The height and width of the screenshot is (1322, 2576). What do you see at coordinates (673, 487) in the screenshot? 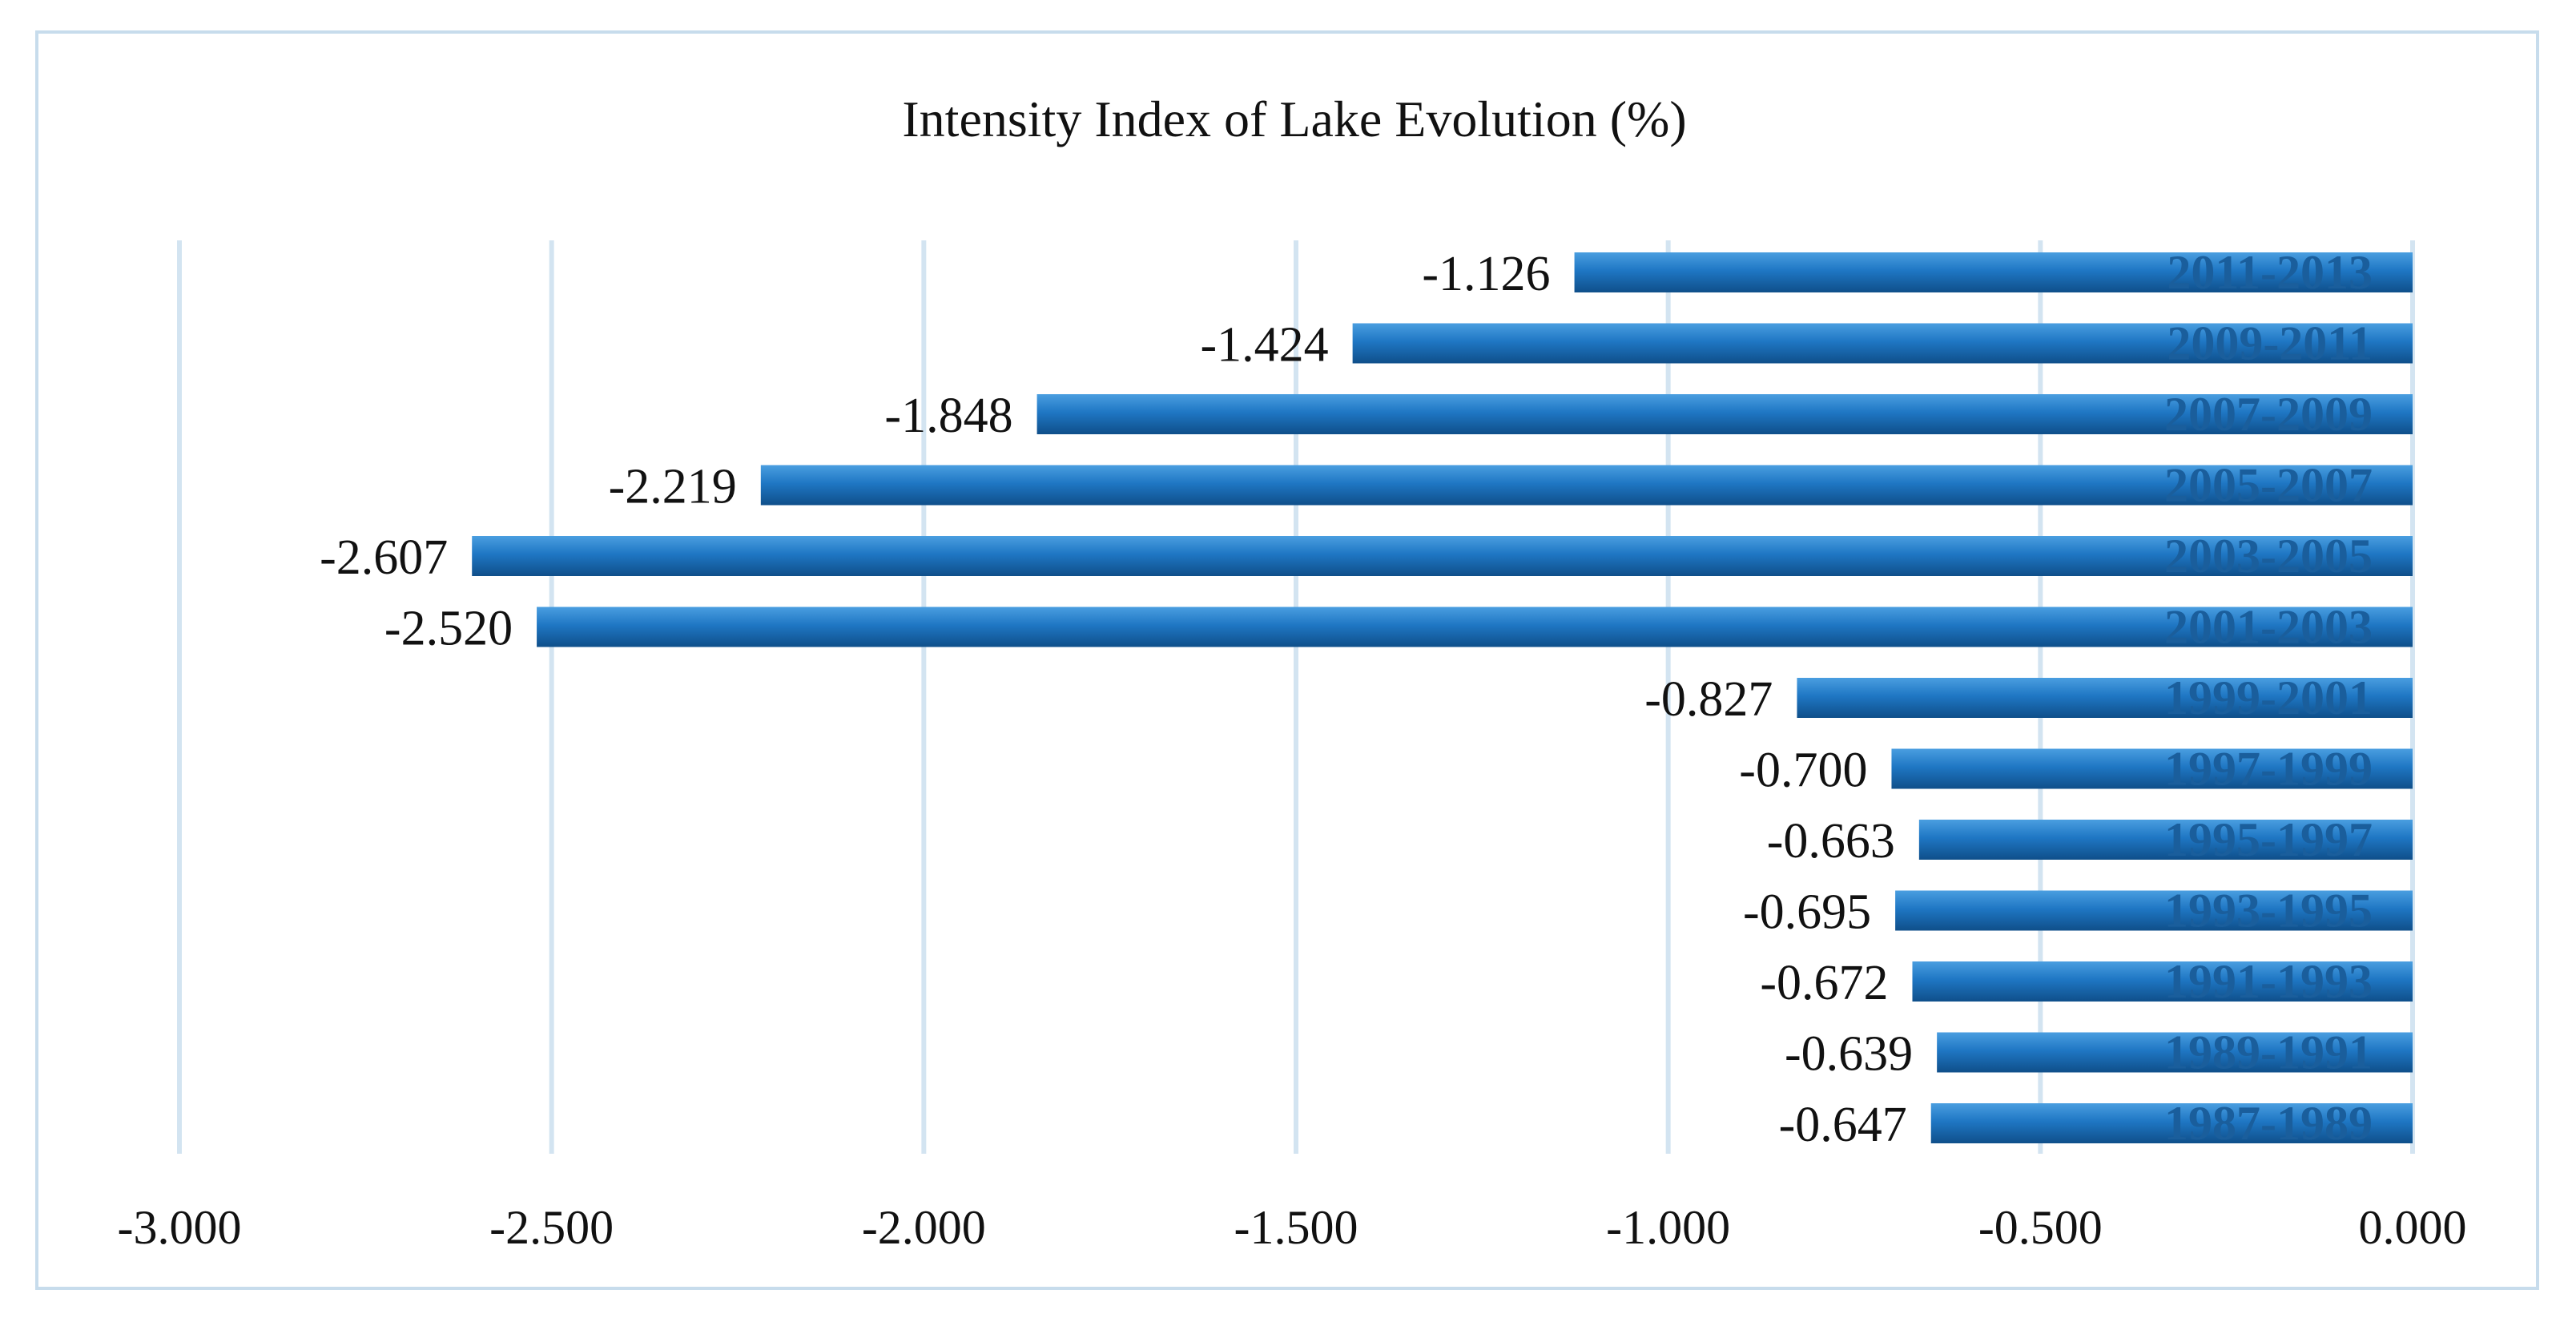
I see `data-label: -2.219` at bounding box center [673, 487].